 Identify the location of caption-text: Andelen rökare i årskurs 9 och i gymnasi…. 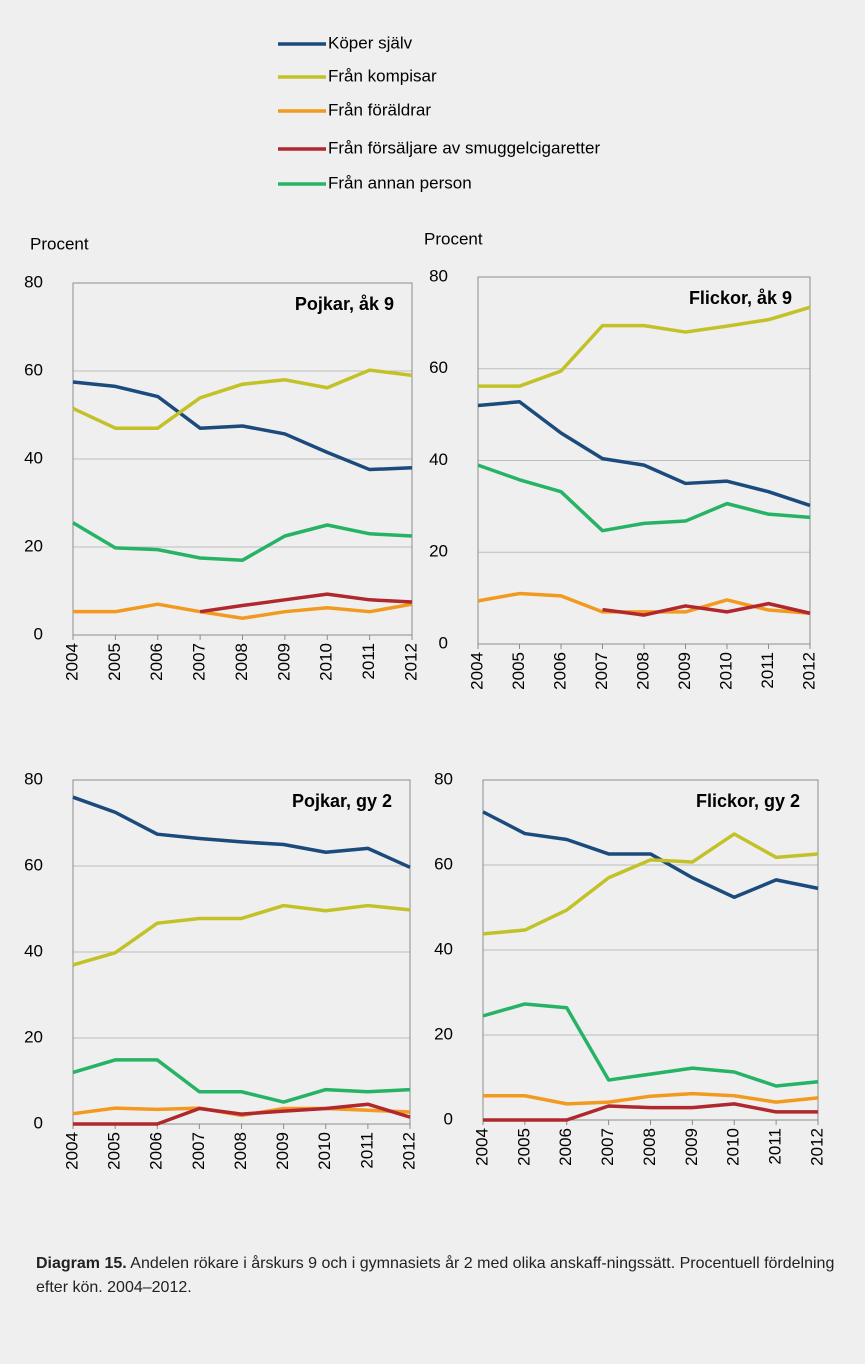
(435, 1275).